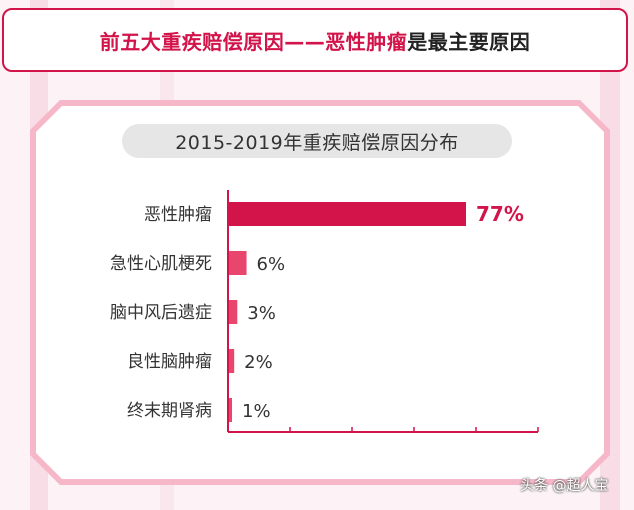 The height and width of the screenshot is (510, 634). Describe the element at coordinates (469, 41) in the screenshot. I see `header-text-part3: 是最主要原因` at that location.